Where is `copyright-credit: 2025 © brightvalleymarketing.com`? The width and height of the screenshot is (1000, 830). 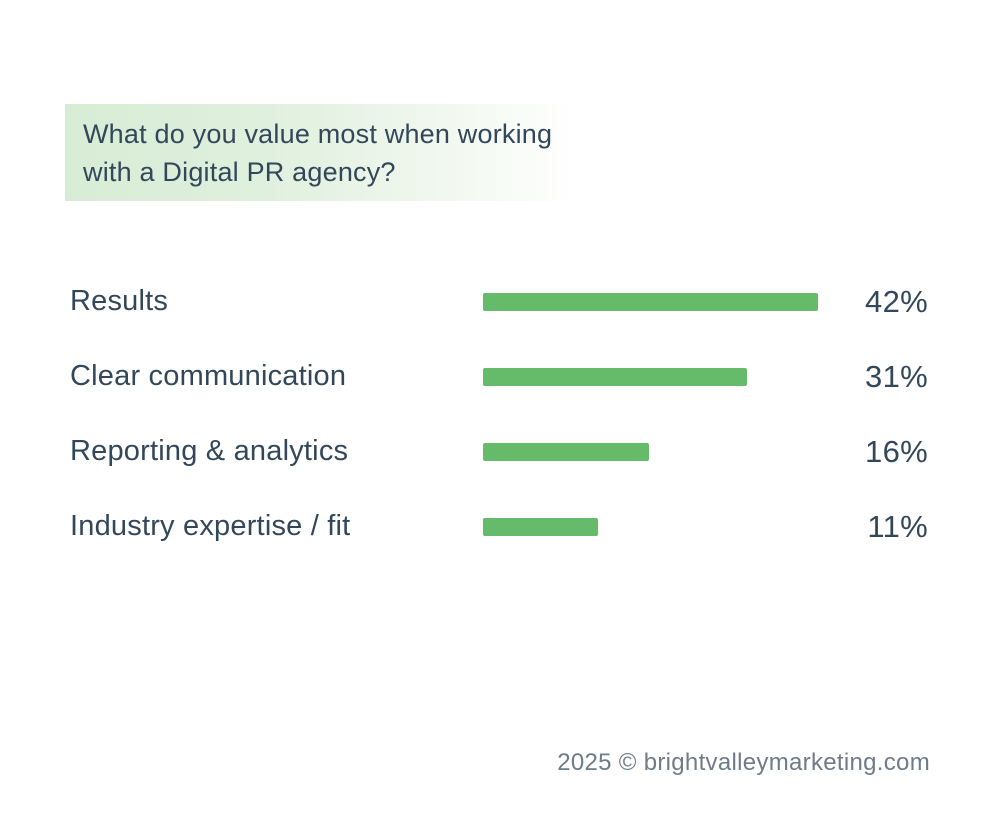
copyright-credit: 2025 © brightvalleymarketing.com is located at coordinates (743, 762).